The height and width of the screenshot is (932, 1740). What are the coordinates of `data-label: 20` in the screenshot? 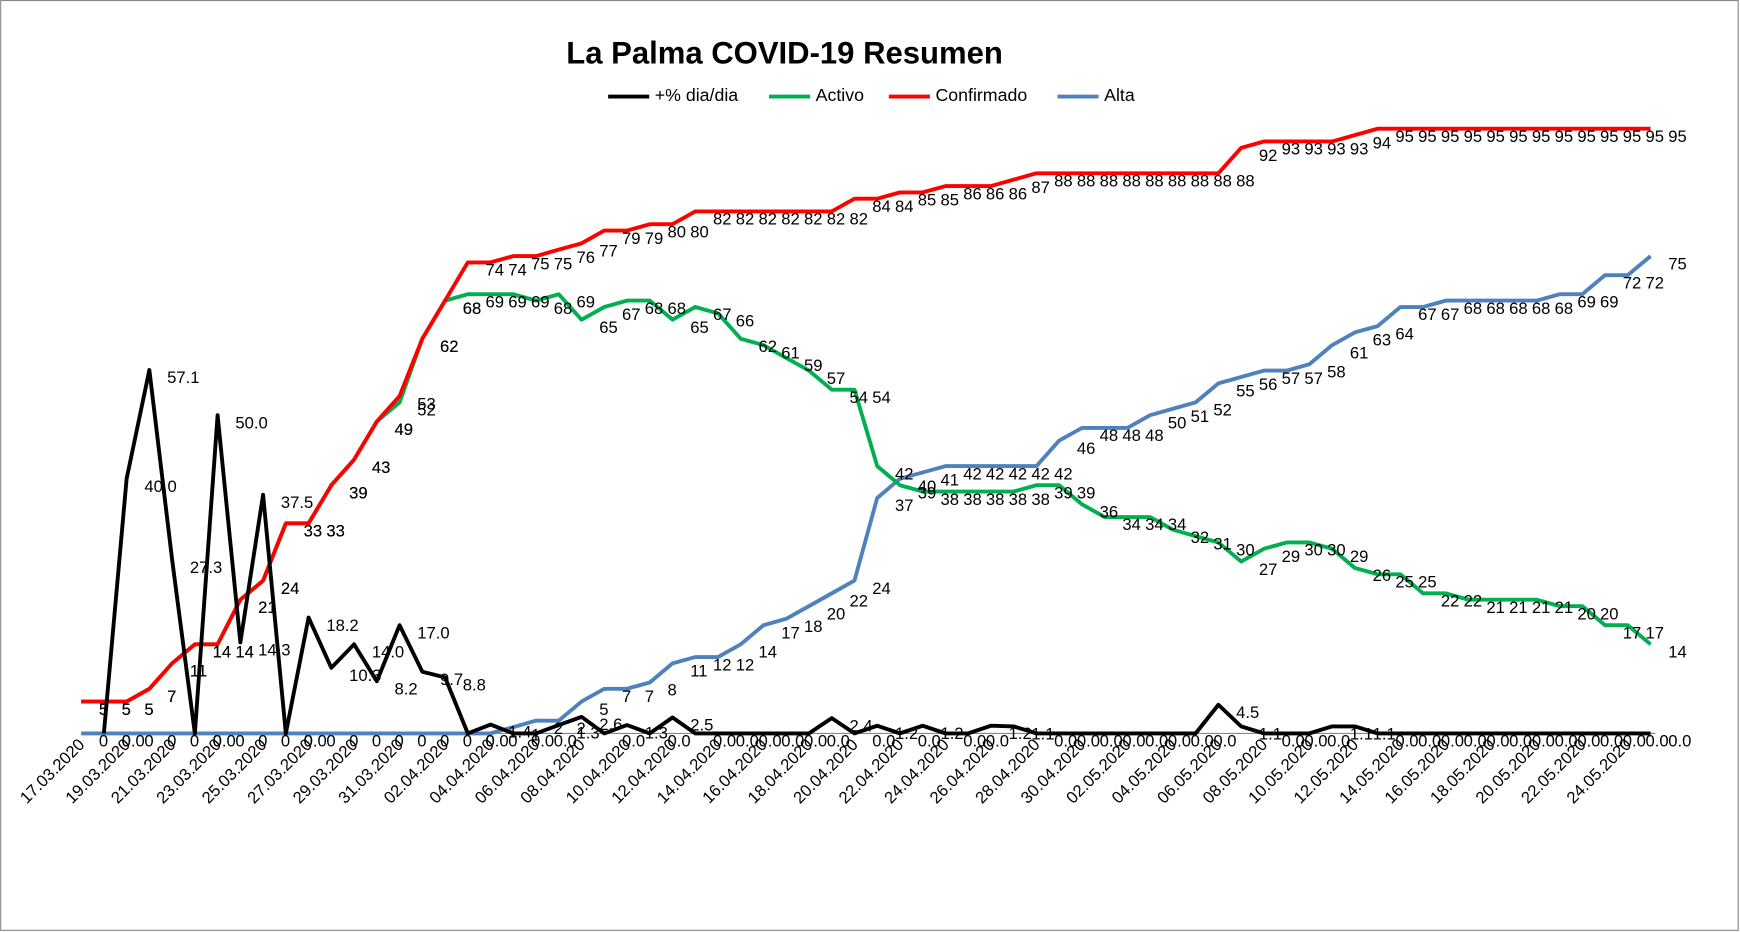 It's located at (1609, 613).